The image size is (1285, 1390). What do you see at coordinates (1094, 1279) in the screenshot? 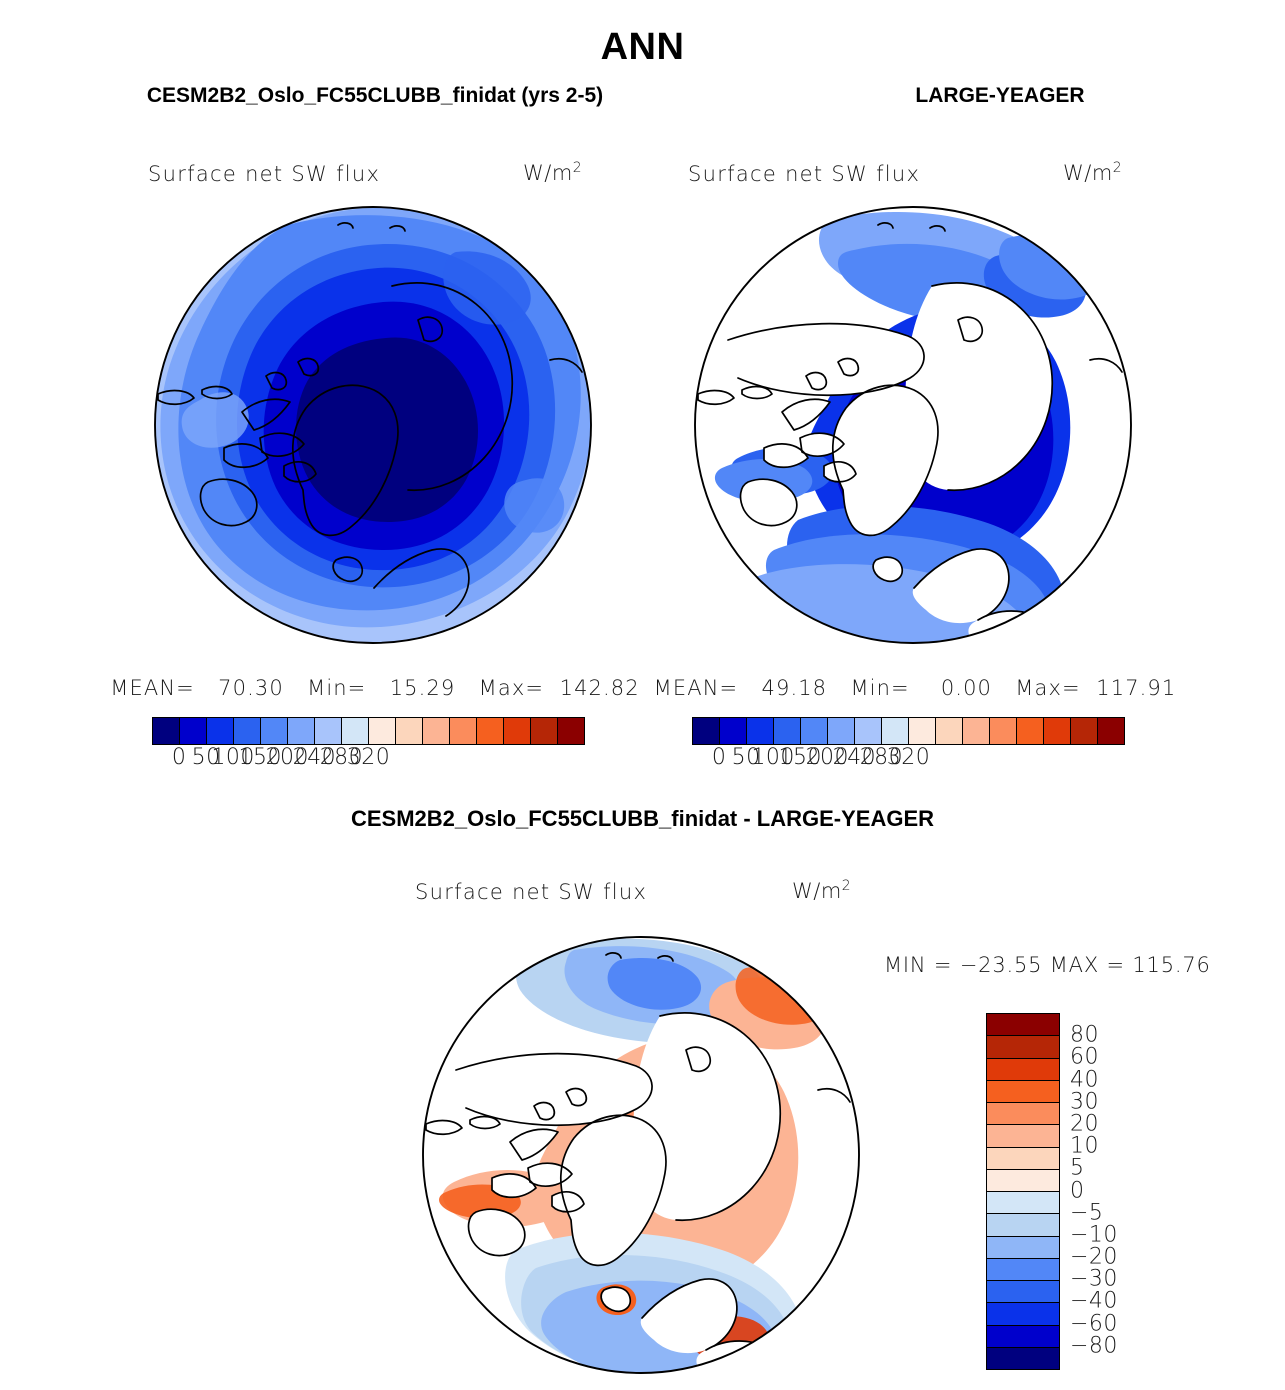
I see `colorbar-tick-label: −30` at bounding box center [1094, 1279].